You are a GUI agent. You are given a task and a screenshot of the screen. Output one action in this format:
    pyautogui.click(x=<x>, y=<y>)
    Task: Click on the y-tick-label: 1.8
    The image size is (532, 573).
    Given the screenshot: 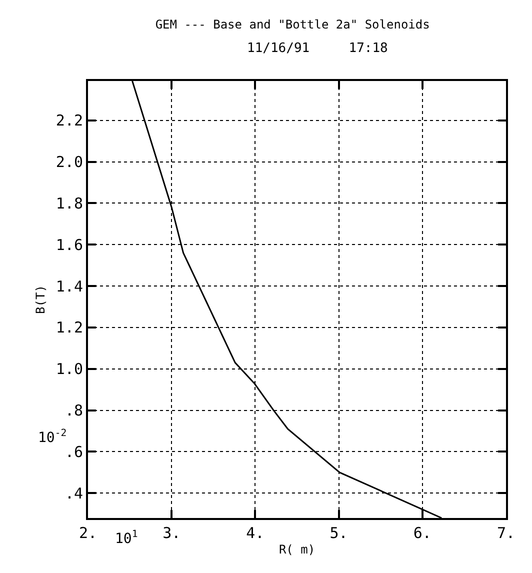 What is the action you would take?
    pyautogui.click(x=69, y=203)
    